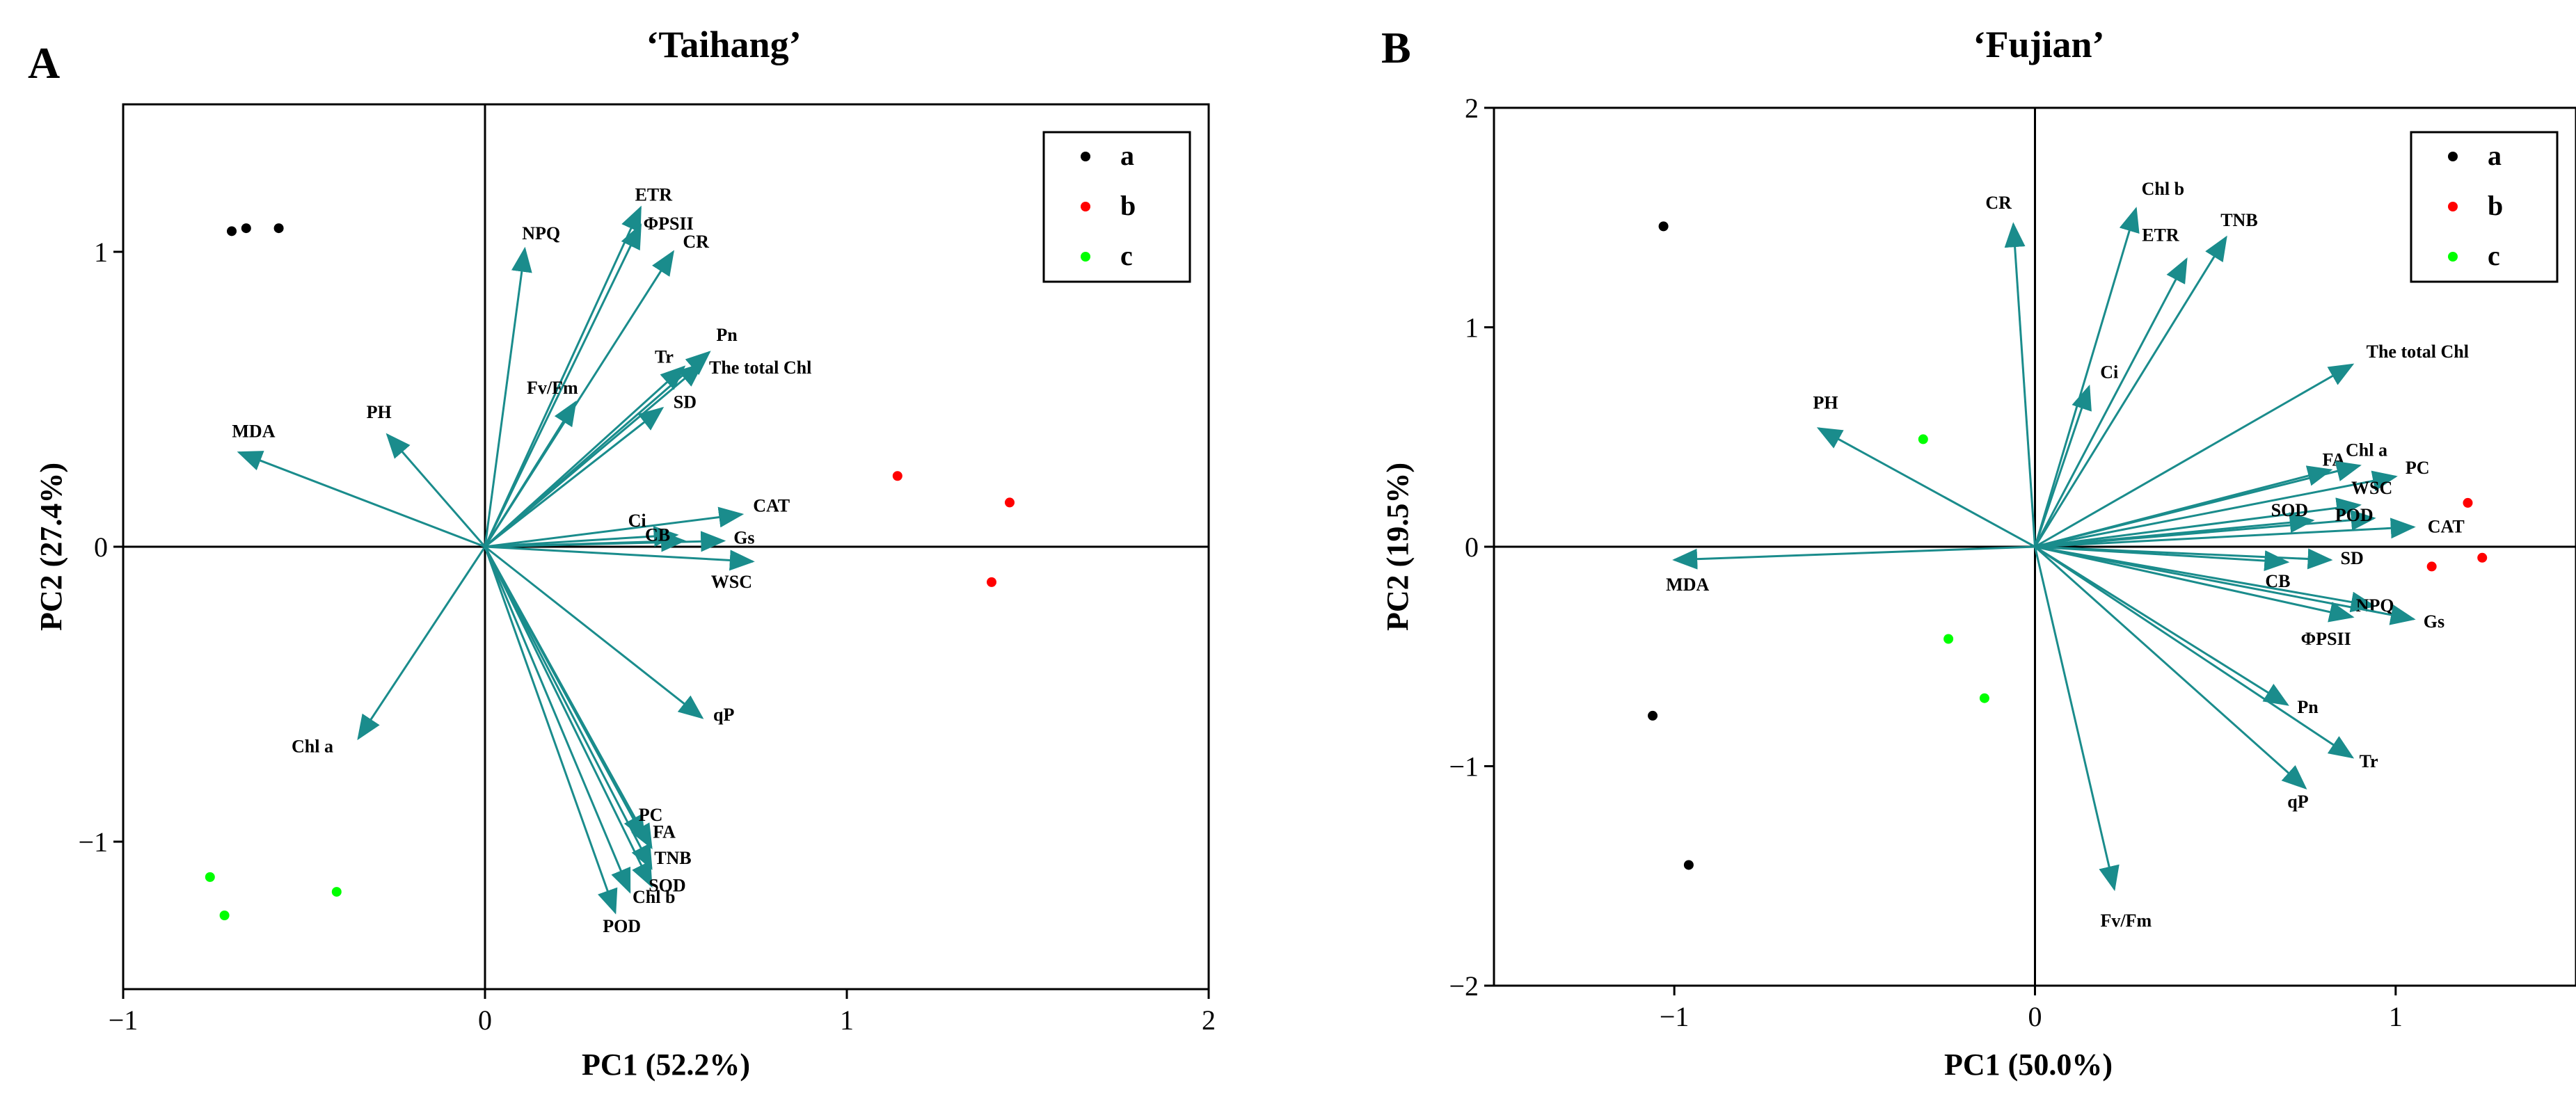  I want to click on panel-a-vector-etr, so click(563, 376).